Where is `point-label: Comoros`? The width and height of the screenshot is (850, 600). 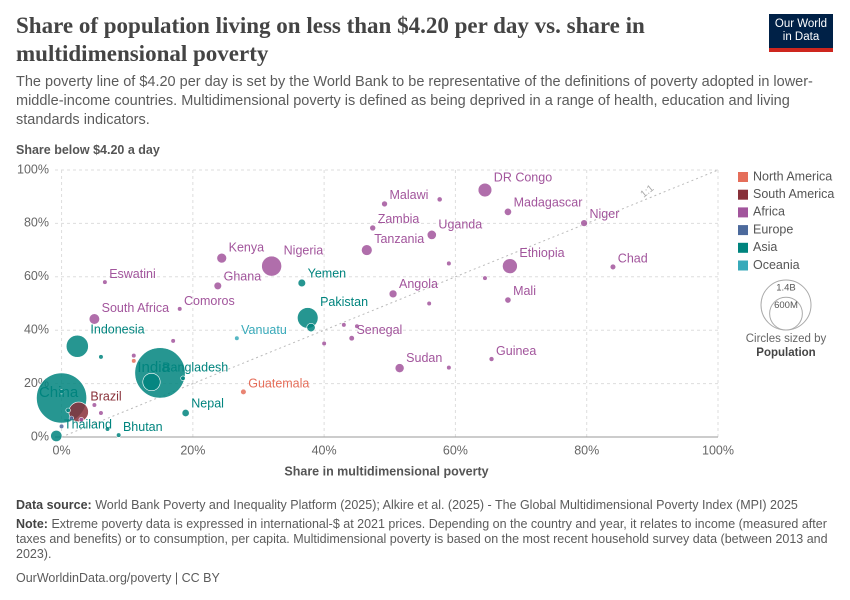
point-label: Comoros is located at coordinates (209, 301).